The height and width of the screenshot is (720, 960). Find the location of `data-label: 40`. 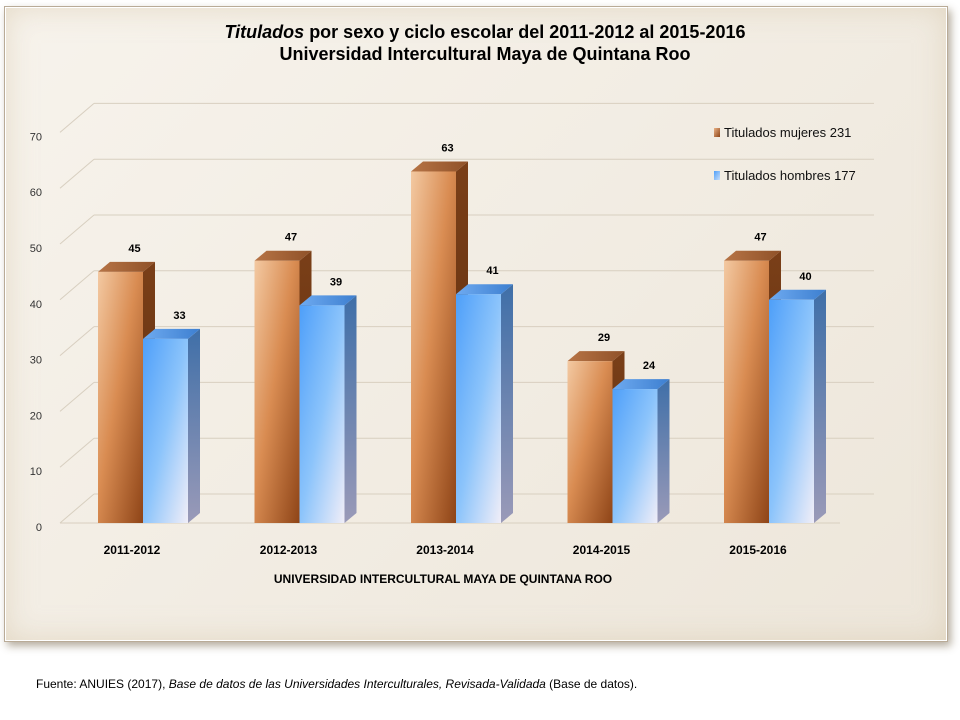

data-label: 40 is located at coordinates (805, 277).